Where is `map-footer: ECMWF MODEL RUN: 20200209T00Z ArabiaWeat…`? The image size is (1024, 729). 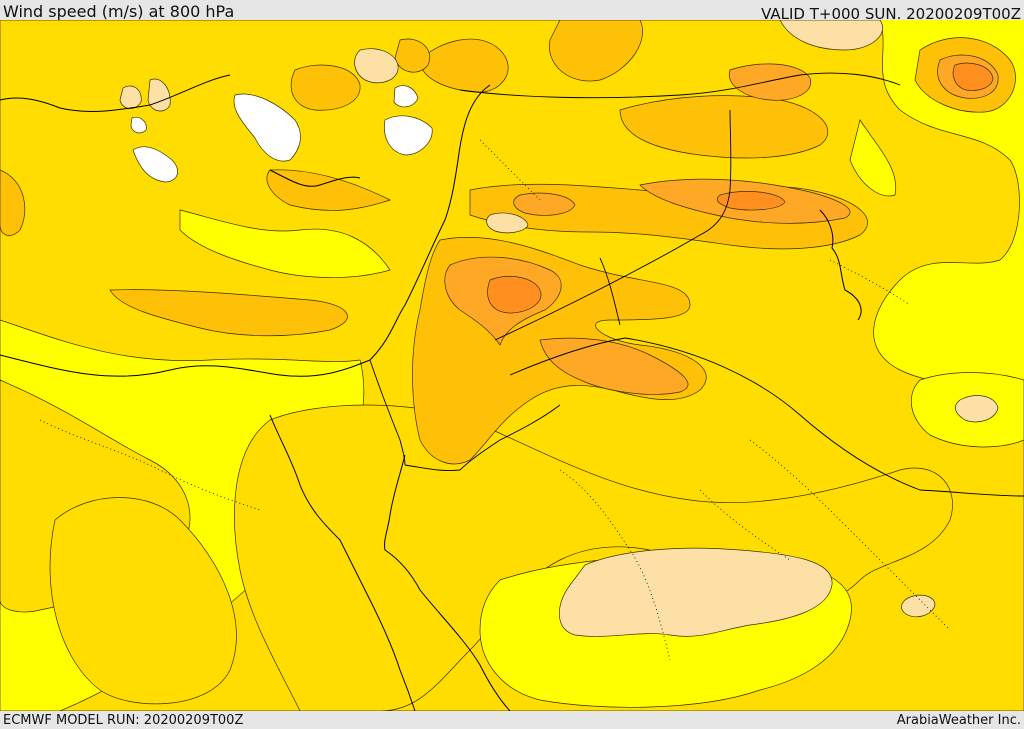 map-footer: ECMWF MODEL RUN: 20200209T00Z ArabiaWeat… is located at coordinates (512, 720).